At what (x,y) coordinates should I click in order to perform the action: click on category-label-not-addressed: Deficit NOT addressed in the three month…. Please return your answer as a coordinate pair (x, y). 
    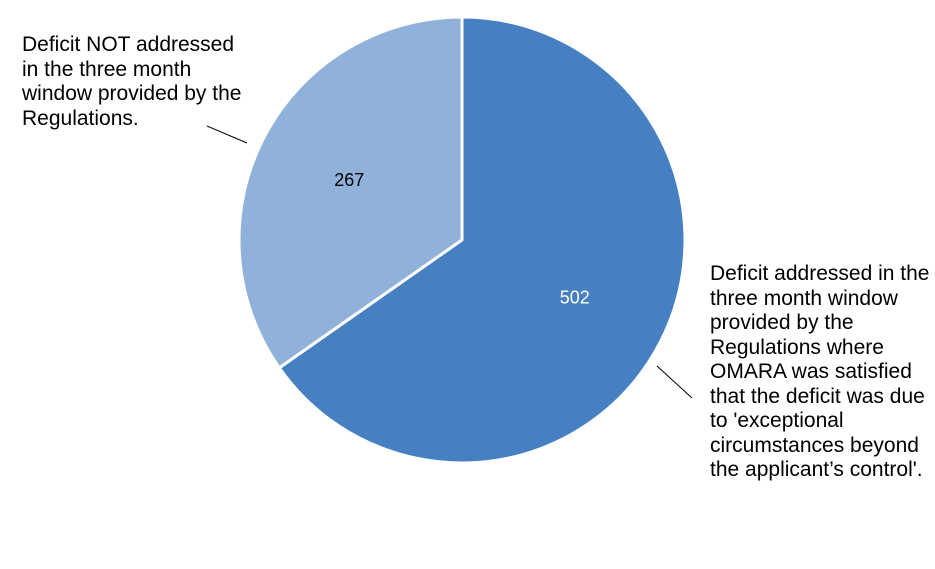
    Looking at the image, I should click on (132, 81).